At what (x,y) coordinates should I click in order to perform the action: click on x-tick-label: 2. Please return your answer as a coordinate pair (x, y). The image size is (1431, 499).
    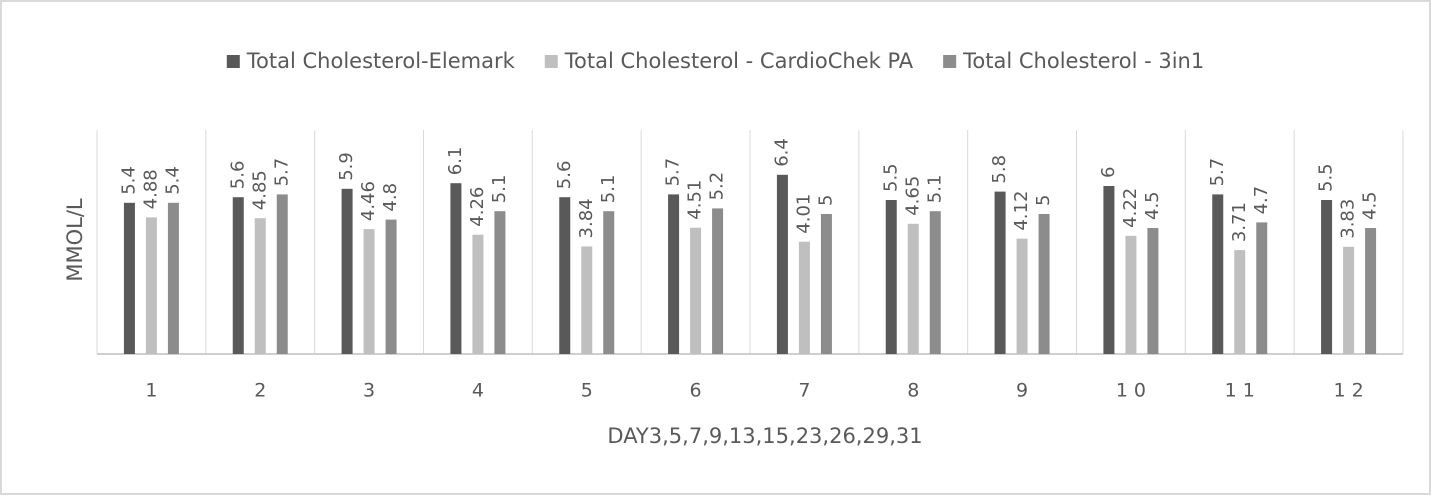
    Looking at the image, I should click on (263, 391).